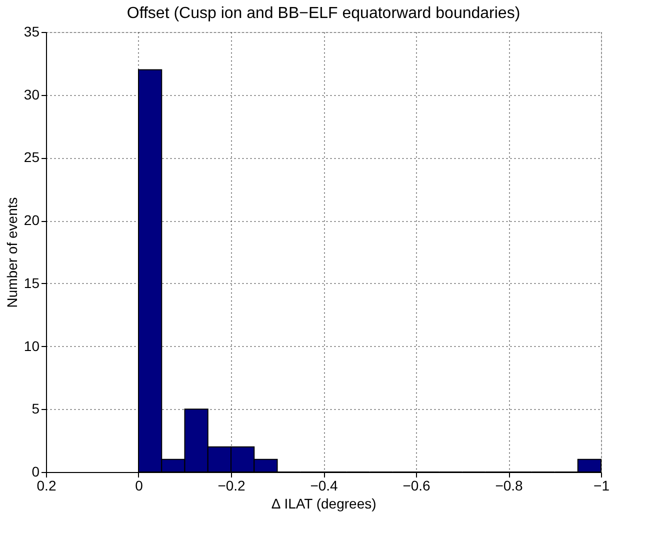 This screenshot has width=670, height=538. What do you see at coordinates (323, 13) in the screenshot?
I see `chart-title: Offset (Cusp ion and BB−ELF equatorward boundaries)` at bounding box center [323, 13].